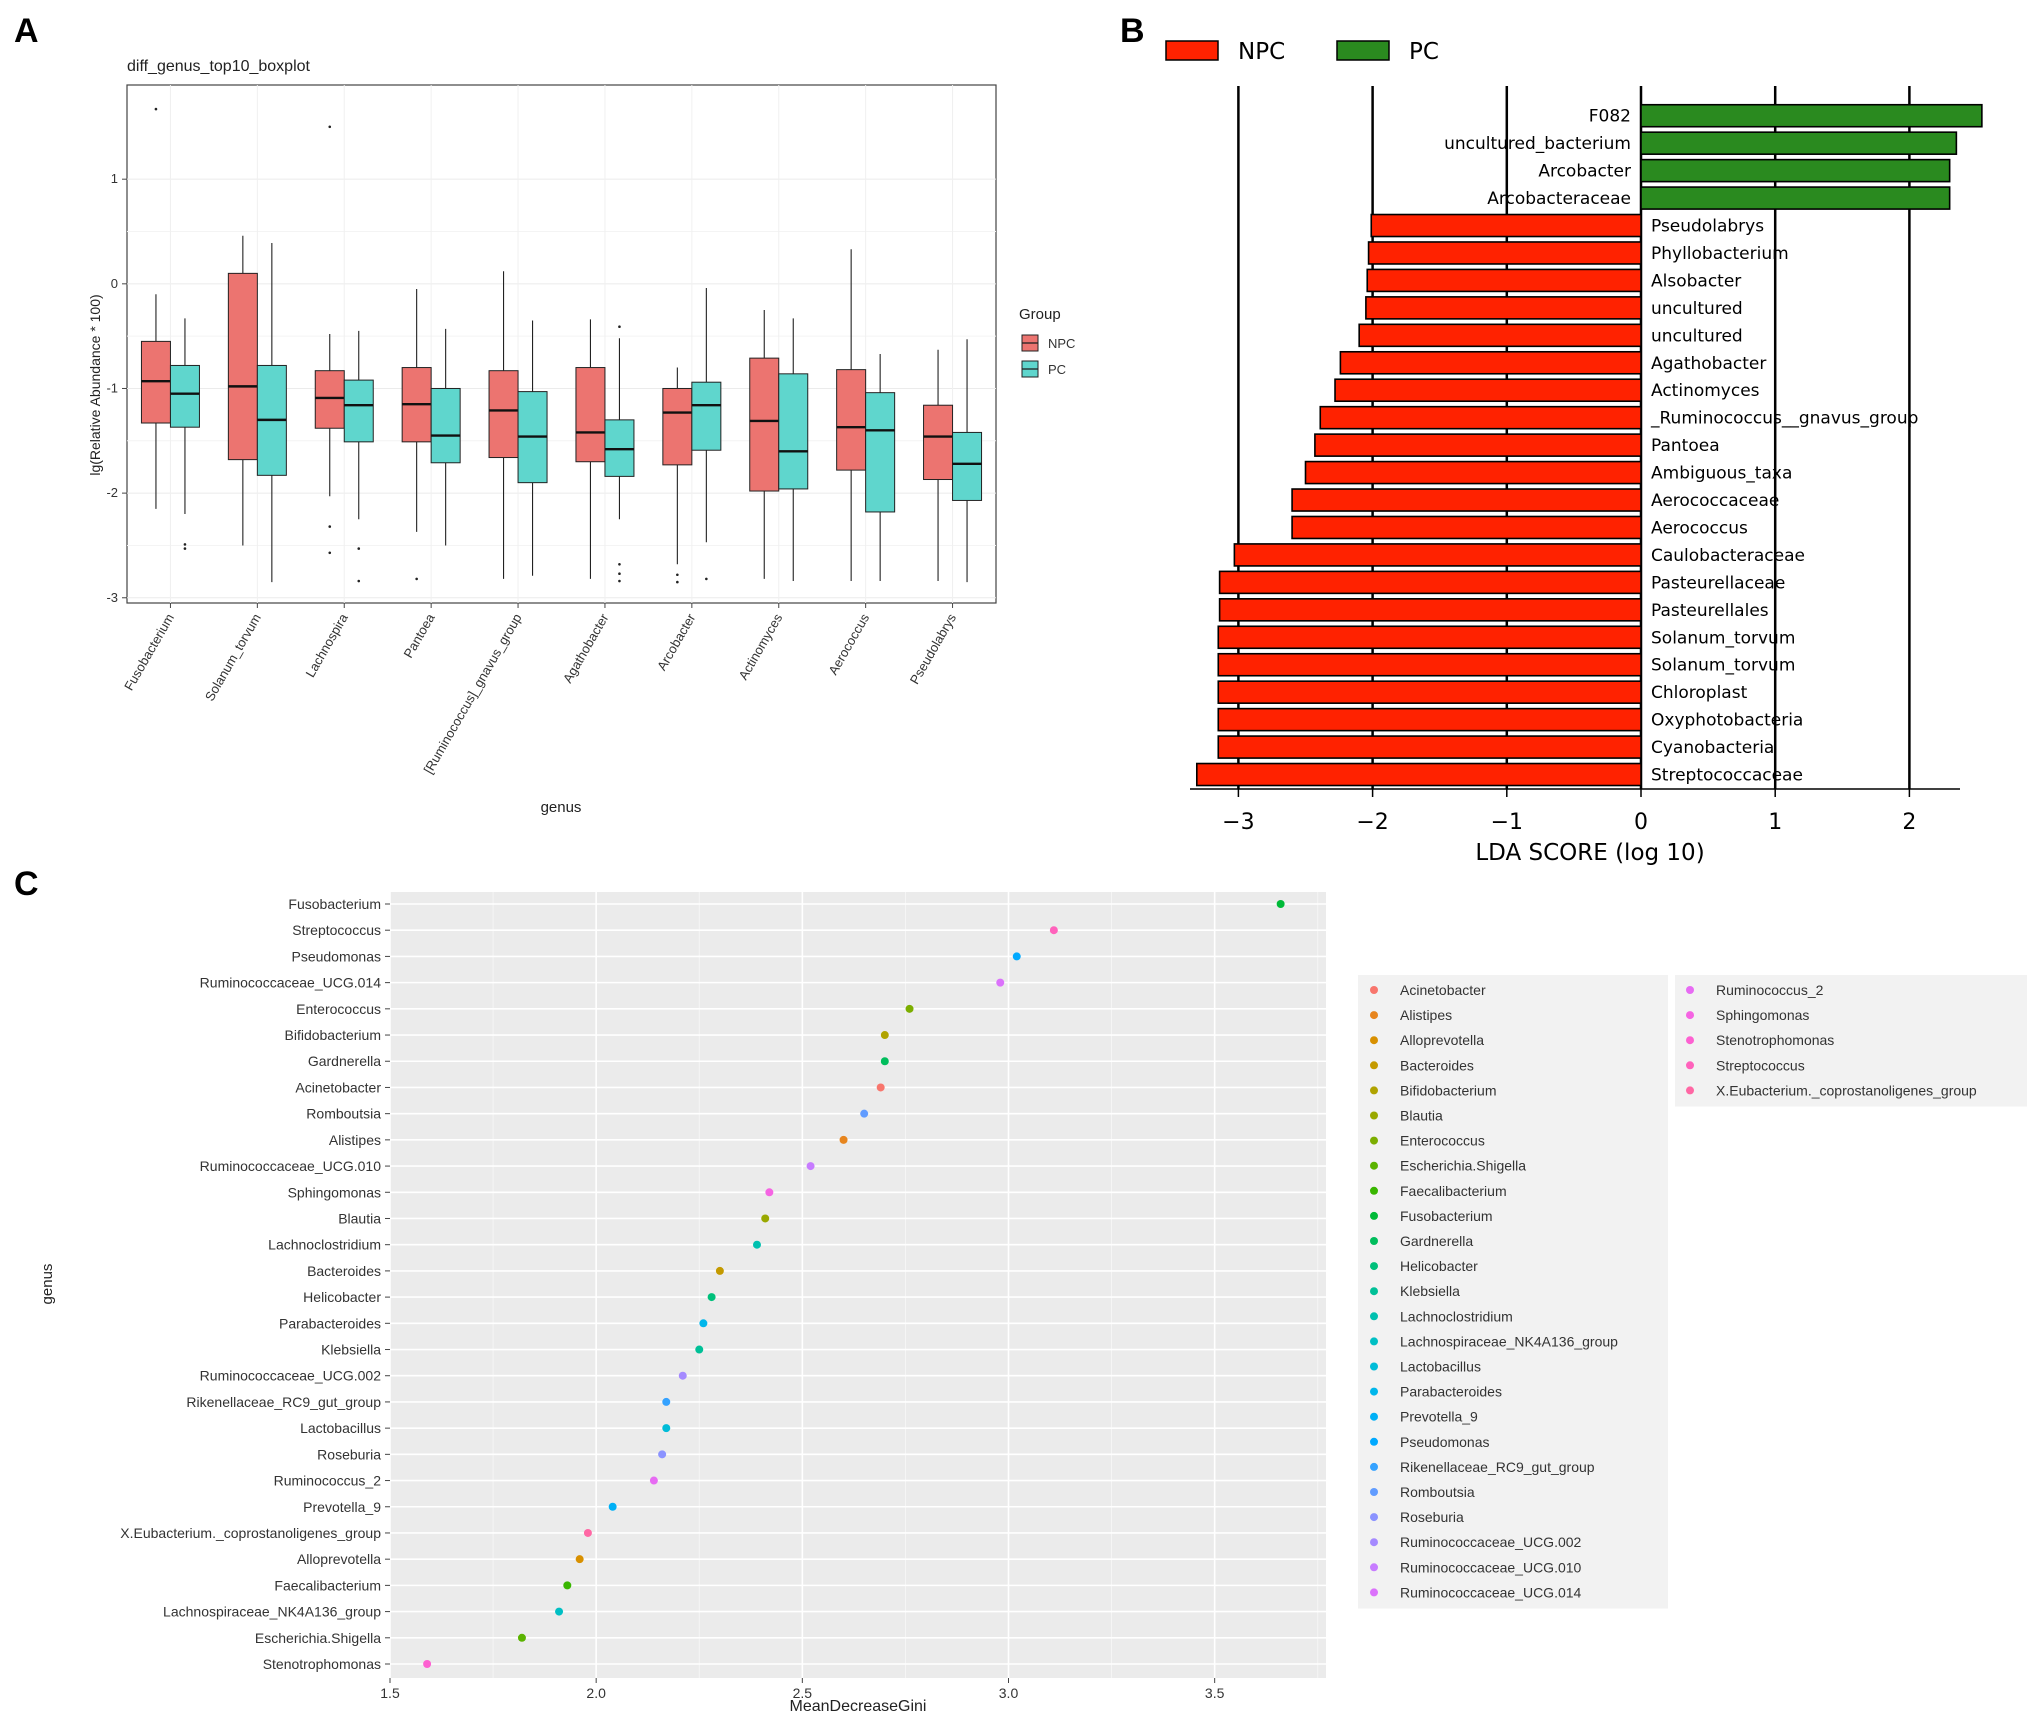 This screenshot has height=1712, width=2033. Describe the element at coordinates (344, 1271) in the screenshot. I see `gini-y-tick-label: Bacteroides` at that location.